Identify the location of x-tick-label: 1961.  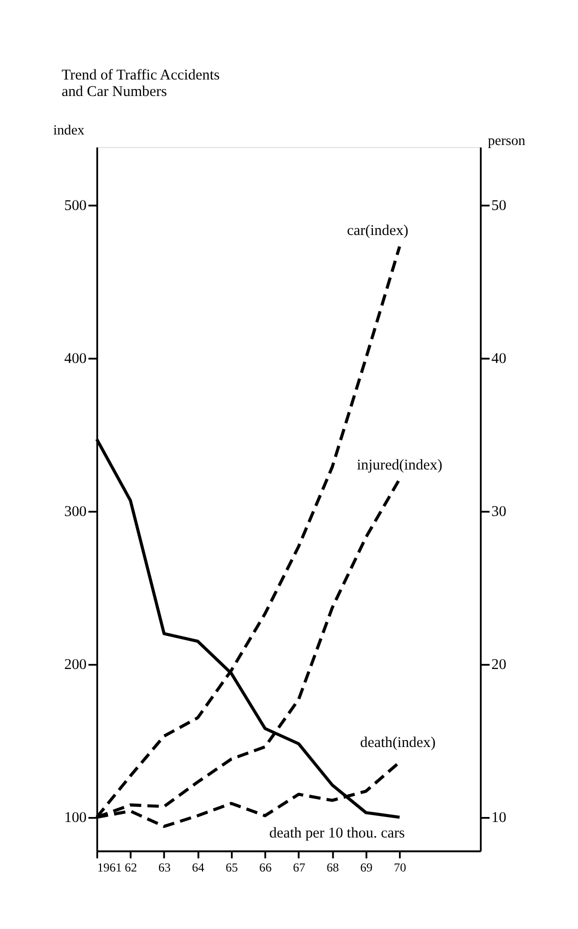
(109, 867).